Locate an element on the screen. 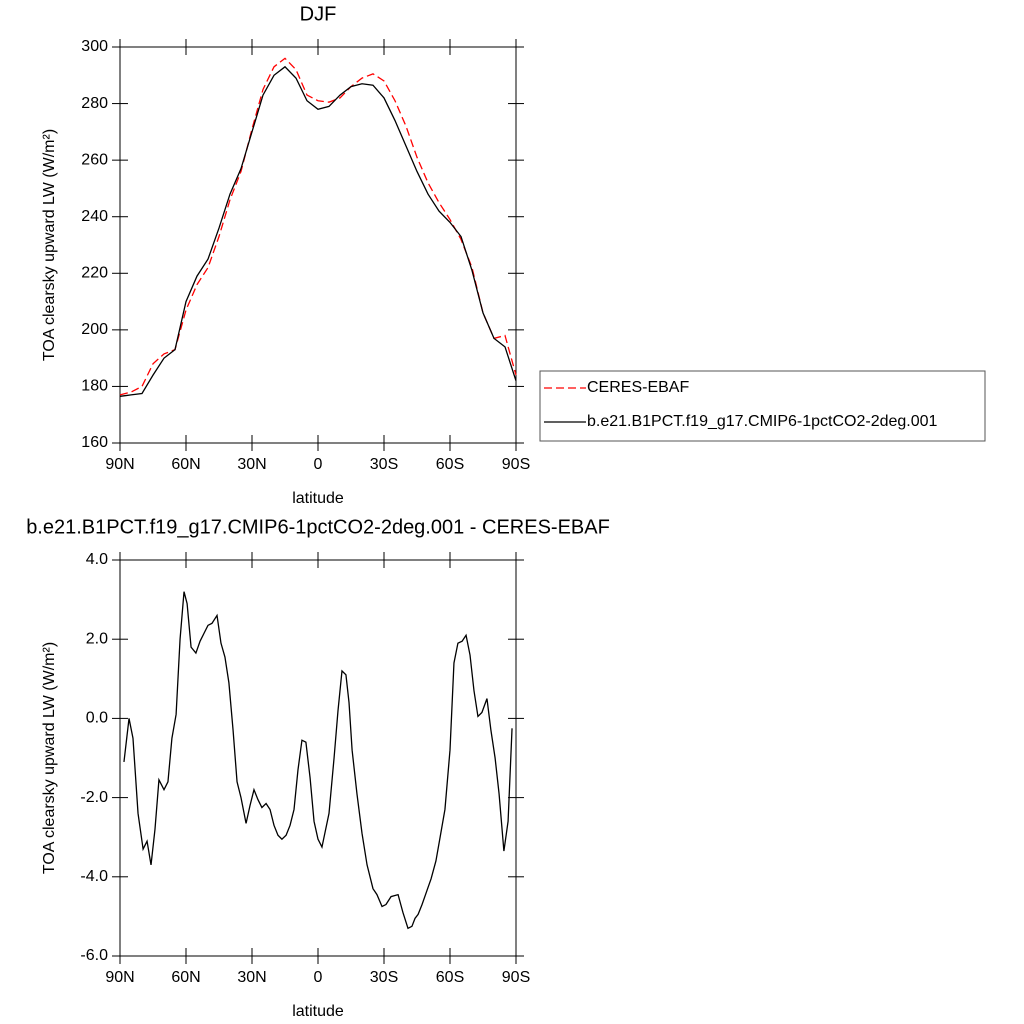  y-tick-label: 160 is located at coordinates (94, 442).